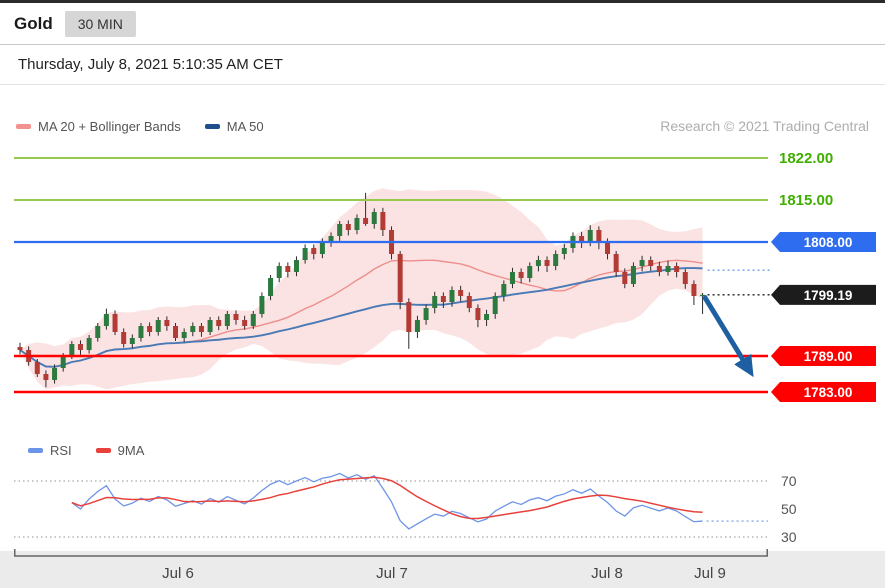 The image size is (885, 588). Describe the element at coordinates (828, 356) in the screenshot. I see `price-tag-label-1789.00: 1789.00` at that location.